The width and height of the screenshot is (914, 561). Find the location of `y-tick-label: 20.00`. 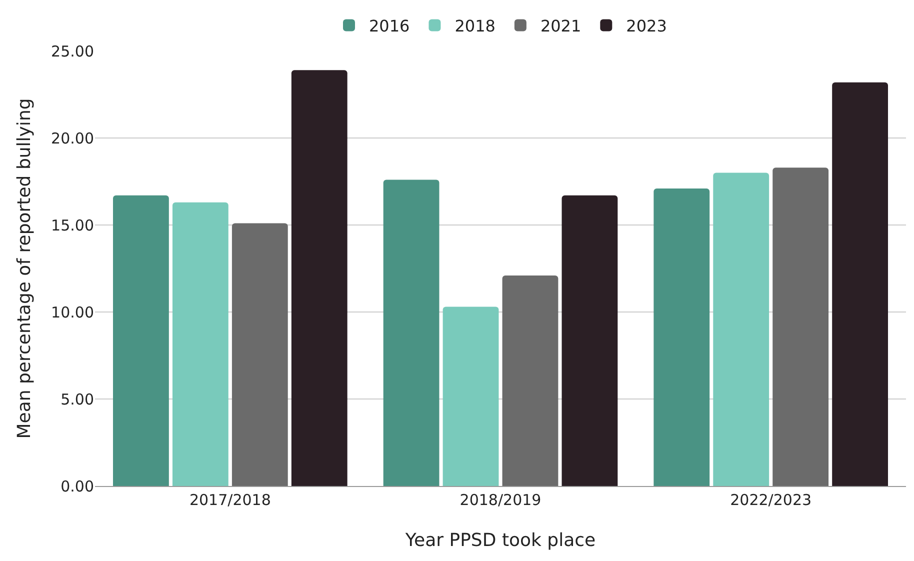

y-tick-label: 20.00 is located at coordinates (72, 138).